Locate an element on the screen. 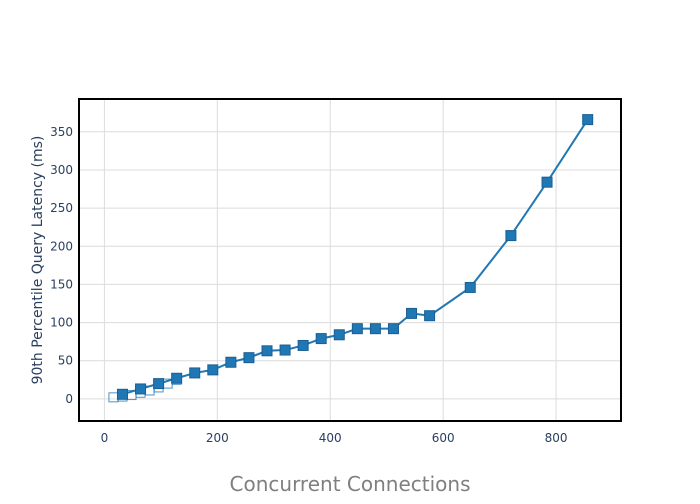  x-axis-title: Concurrent Connections is located at coordinates (350, 484).